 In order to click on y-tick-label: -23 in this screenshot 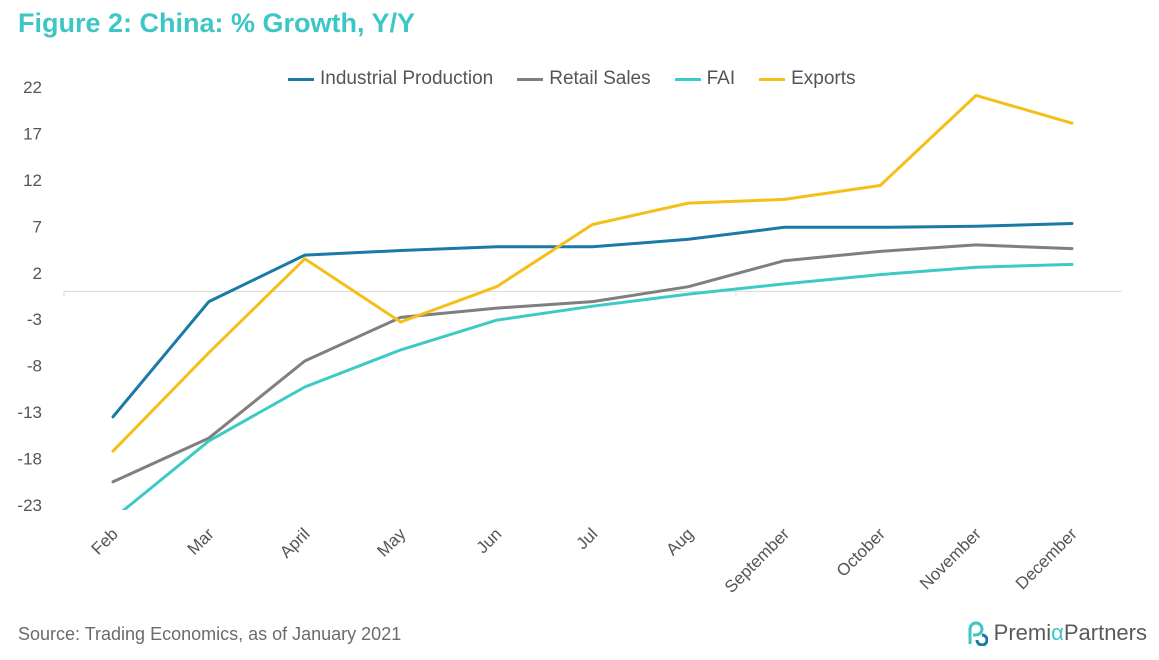, I will do `click(29, 505)`.